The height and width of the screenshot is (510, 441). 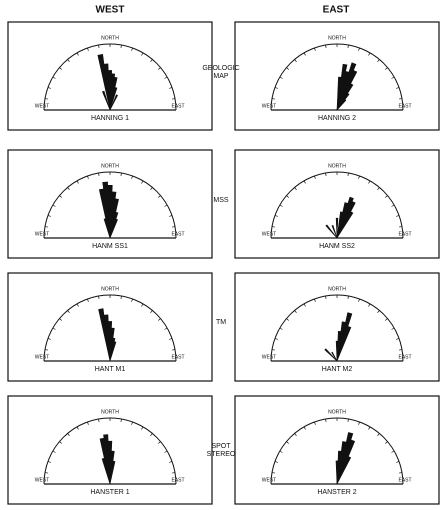 I want to click on chart-title: HANSTER 2, so click(x=336, y=492).